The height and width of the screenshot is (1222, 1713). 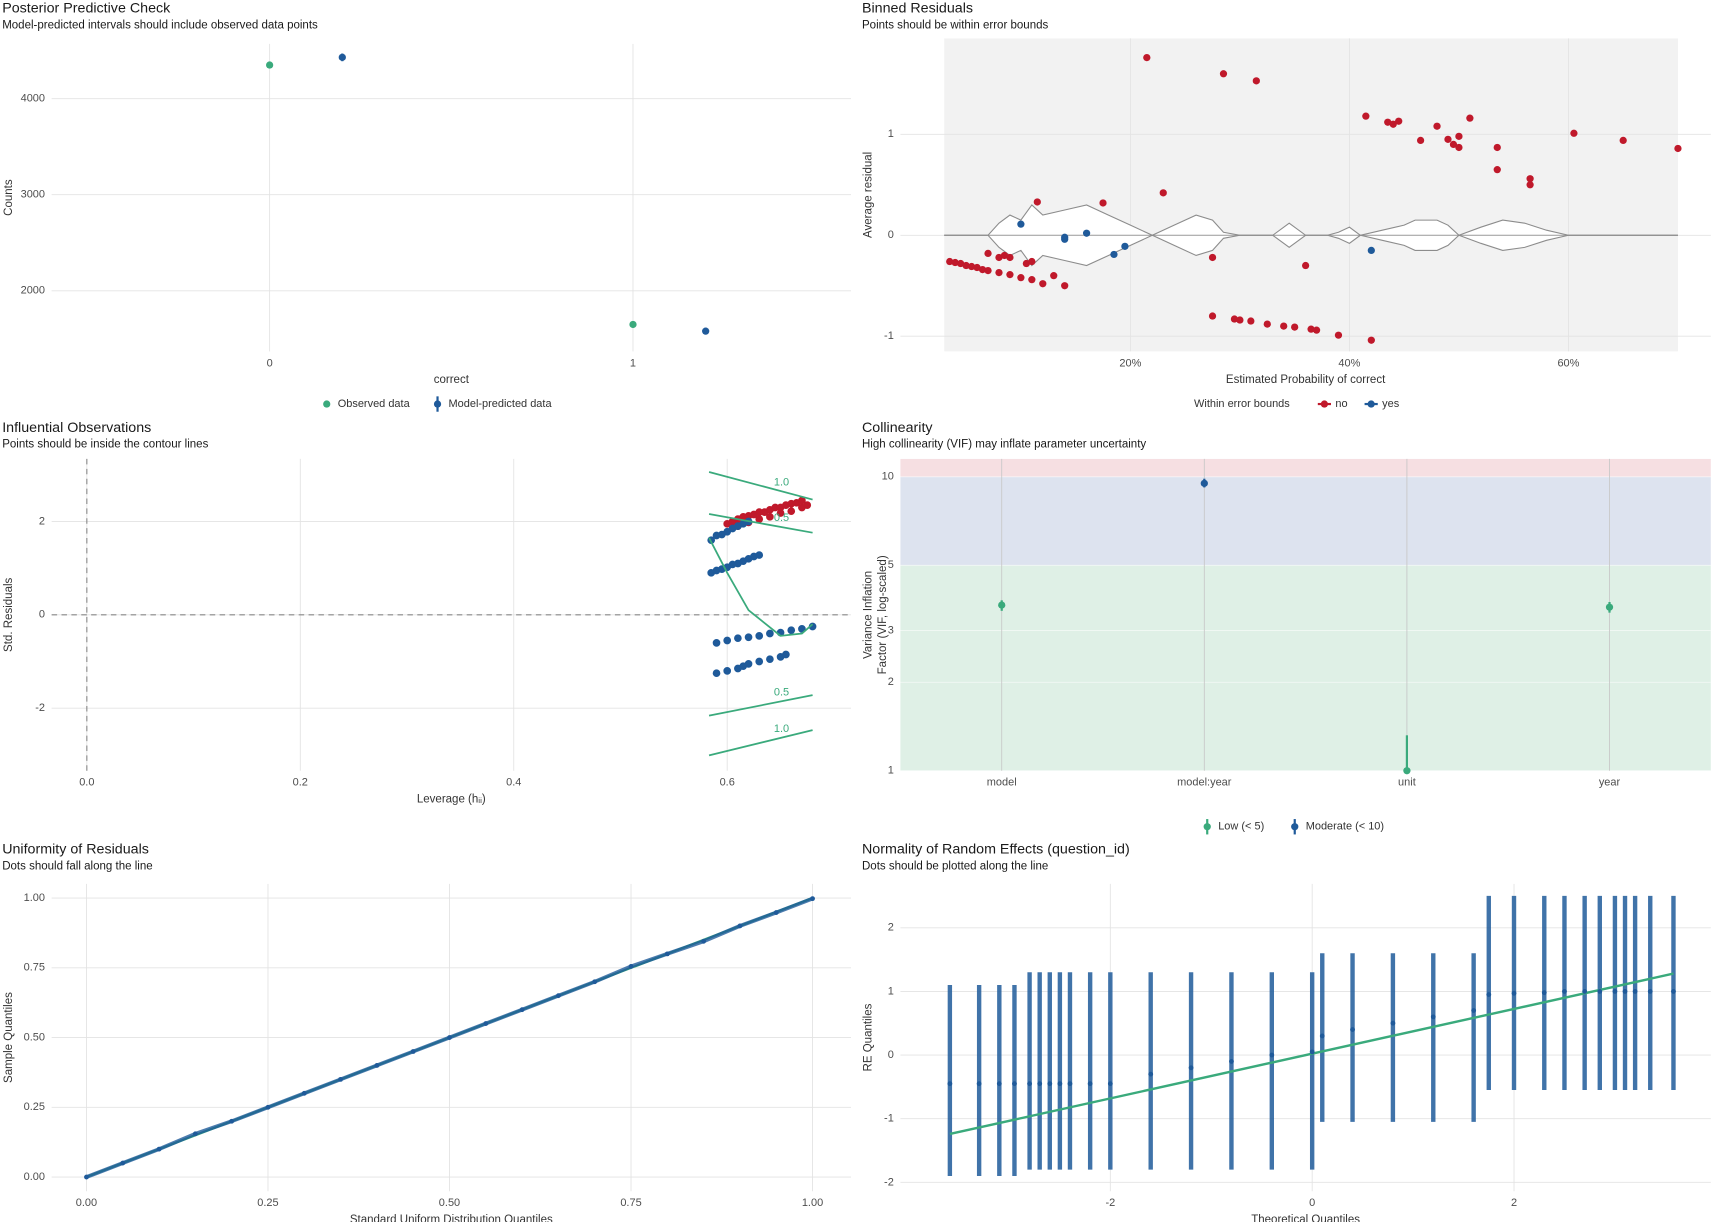 I want to click on y-axis-label: Sample Quantiles, so click(x=9, y=1037).